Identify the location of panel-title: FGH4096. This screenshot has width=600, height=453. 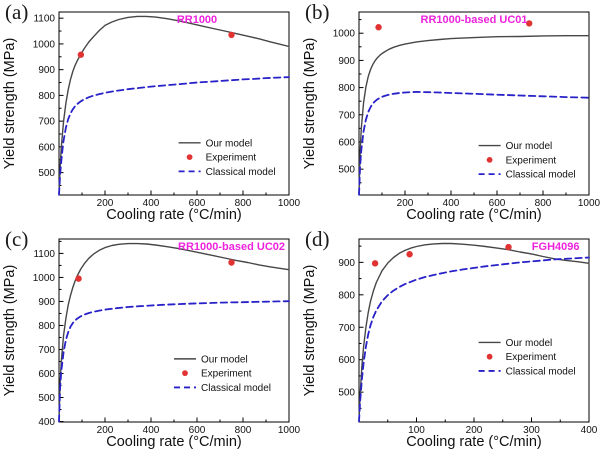
(556, 247).